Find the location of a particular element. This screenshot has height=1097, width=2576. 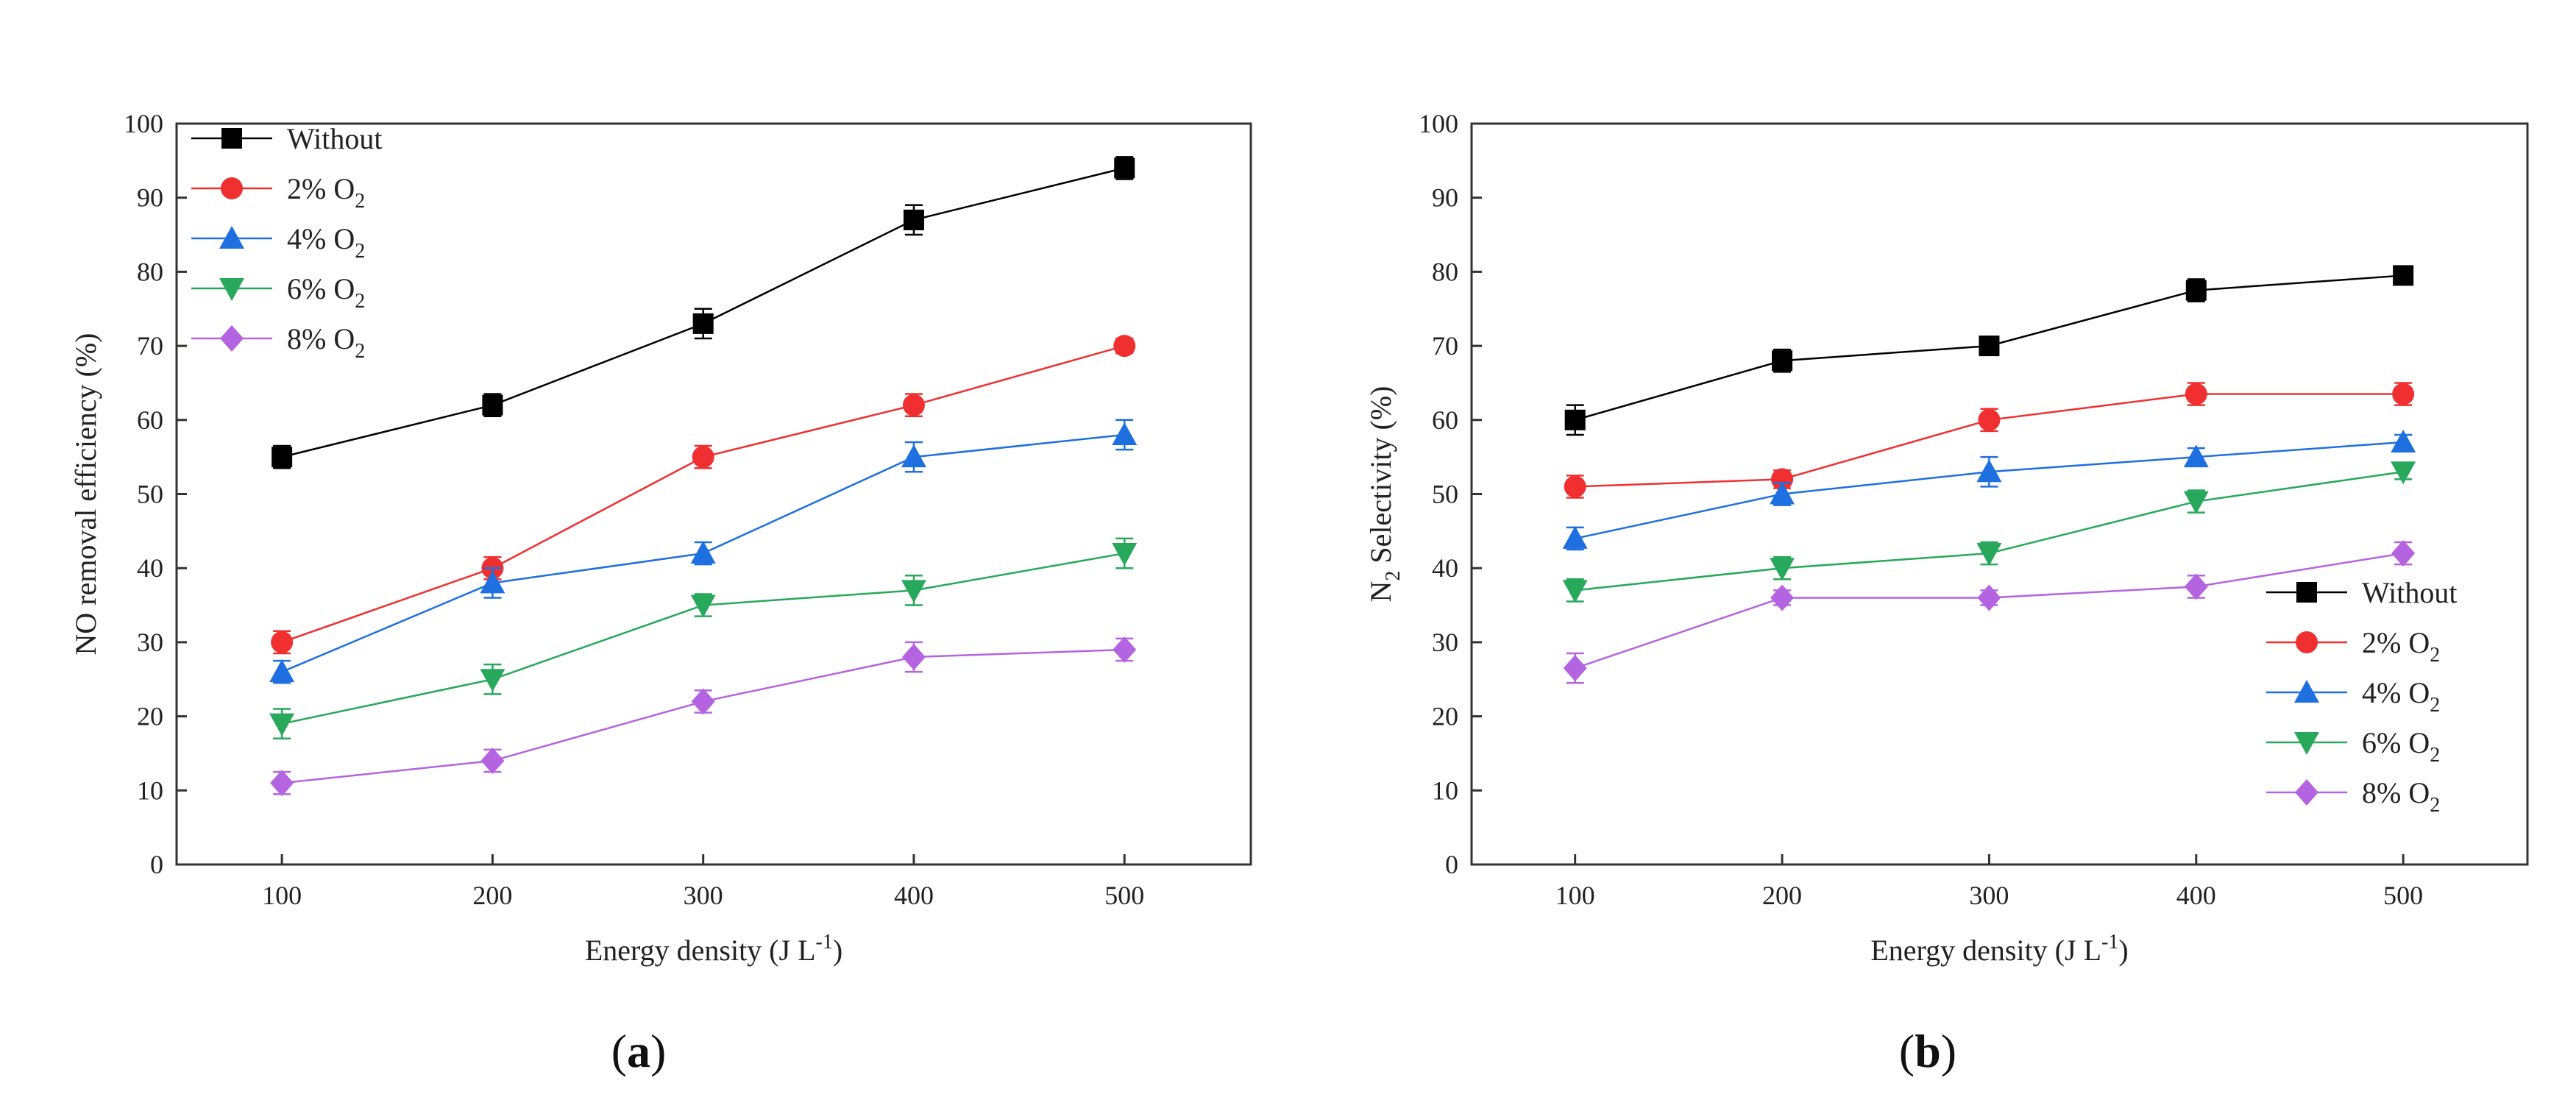

x-axis-title-main: Energy density (J L is located at coordinates (700, 950).